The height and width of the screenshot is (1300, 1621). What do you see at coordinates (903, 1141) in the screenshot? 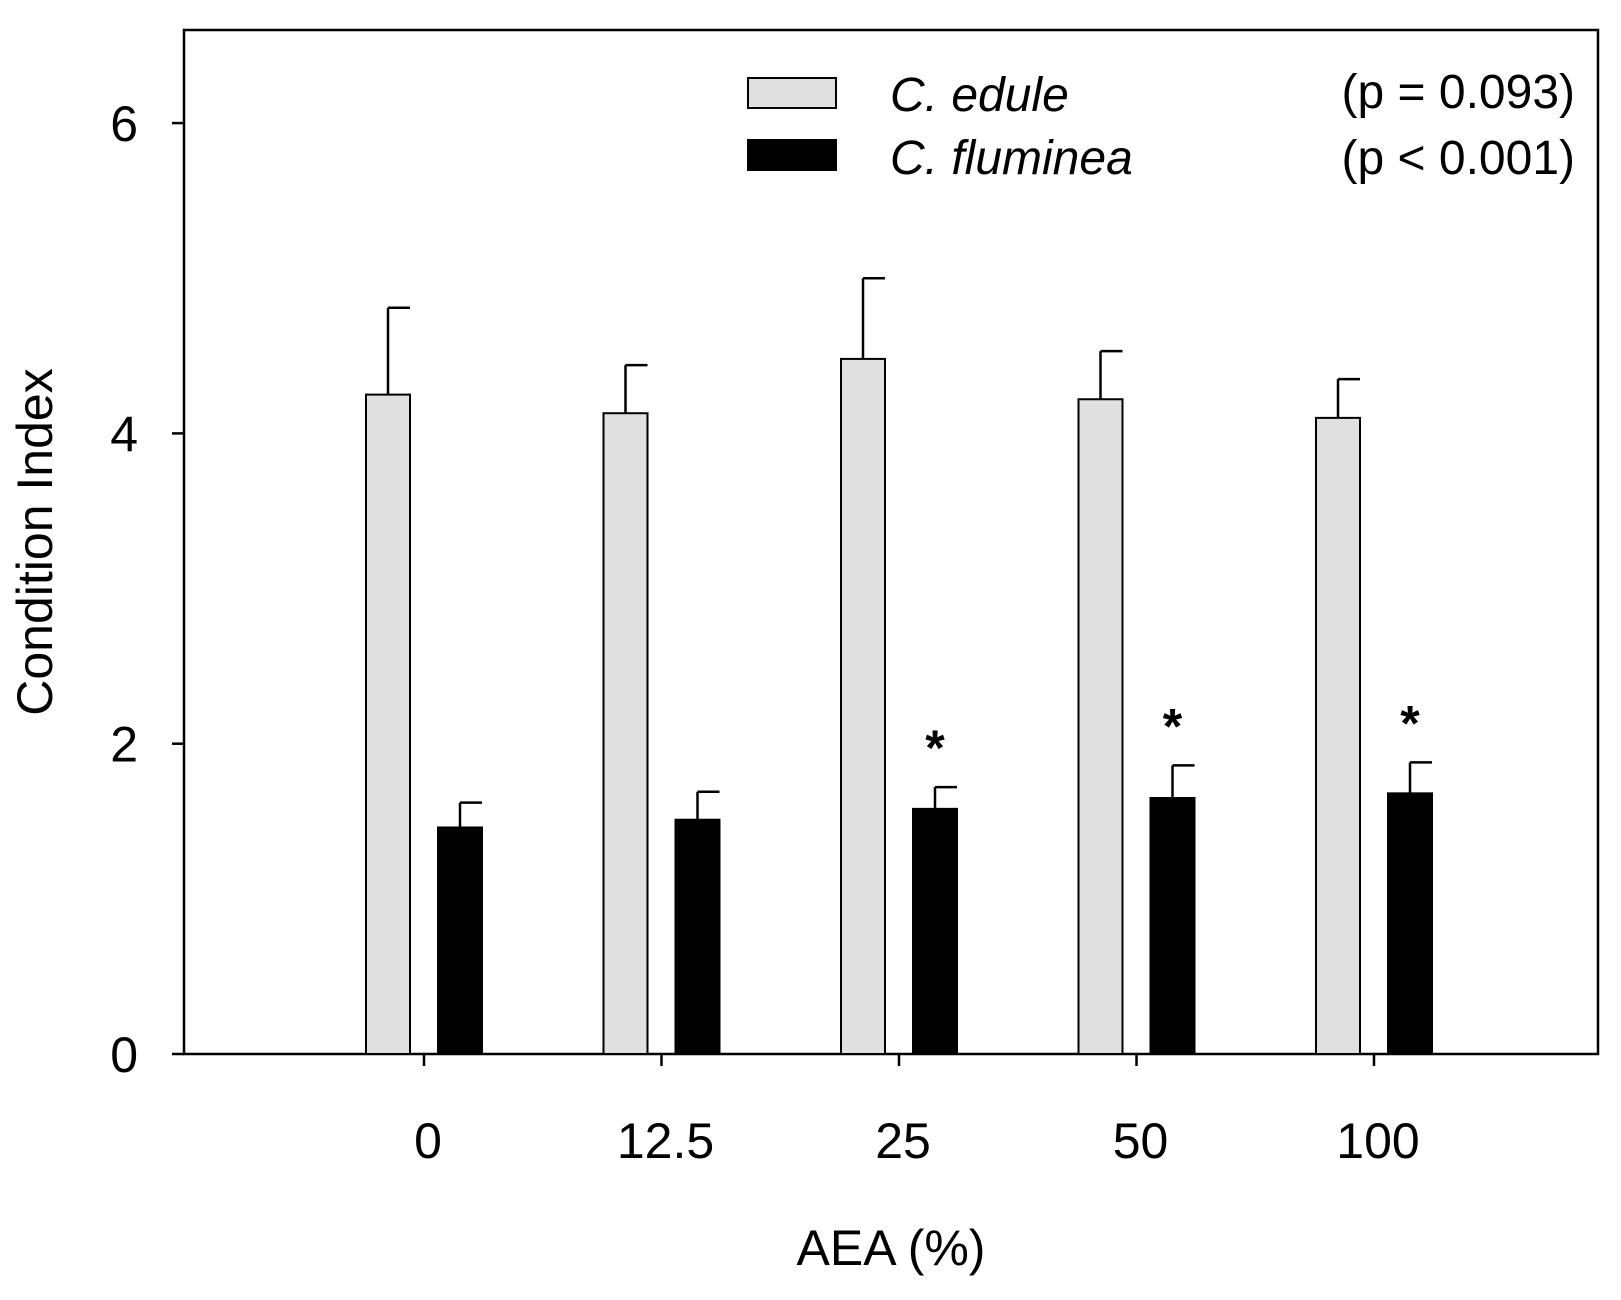
I see `x-tick-label-25: 25` at bounding box center [903, 1141].